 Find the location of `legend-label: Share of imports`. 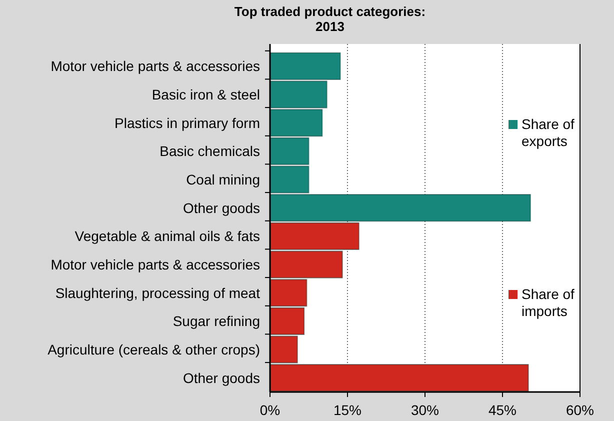

legend-label: Share of imports is located at coordinates (548, 302).